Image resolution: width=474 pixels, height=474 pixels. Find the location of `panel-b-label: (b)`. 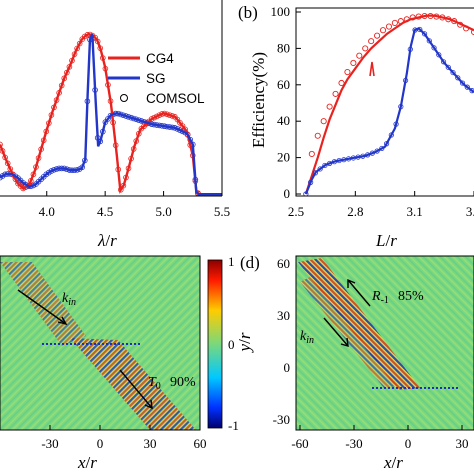

panel-b-label: (b) is located at coordinates (248, 12).